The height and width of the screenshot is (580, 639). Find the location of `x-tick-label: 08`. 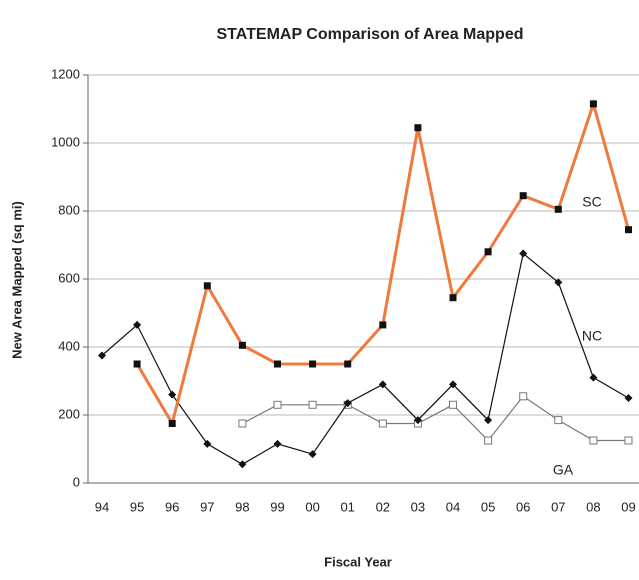

x-tick-label: 08 is located at coordinates (593, 506).